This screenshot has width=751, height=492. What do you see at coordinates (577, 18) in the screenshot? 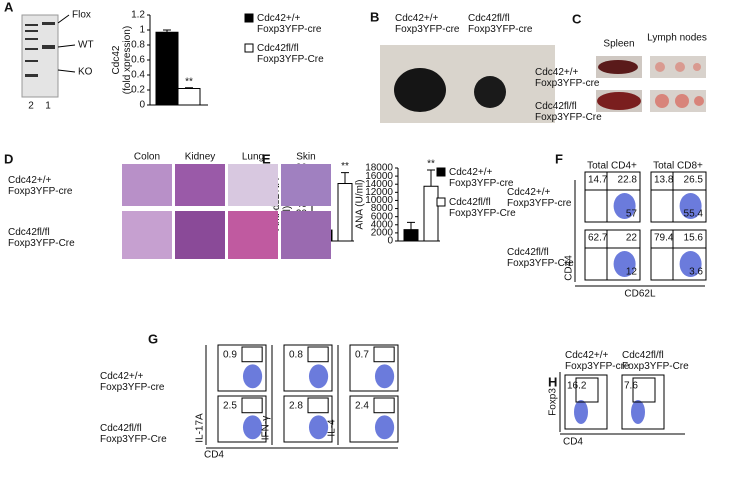
I see `panel-letter: C` at bounding box center [577, 18].